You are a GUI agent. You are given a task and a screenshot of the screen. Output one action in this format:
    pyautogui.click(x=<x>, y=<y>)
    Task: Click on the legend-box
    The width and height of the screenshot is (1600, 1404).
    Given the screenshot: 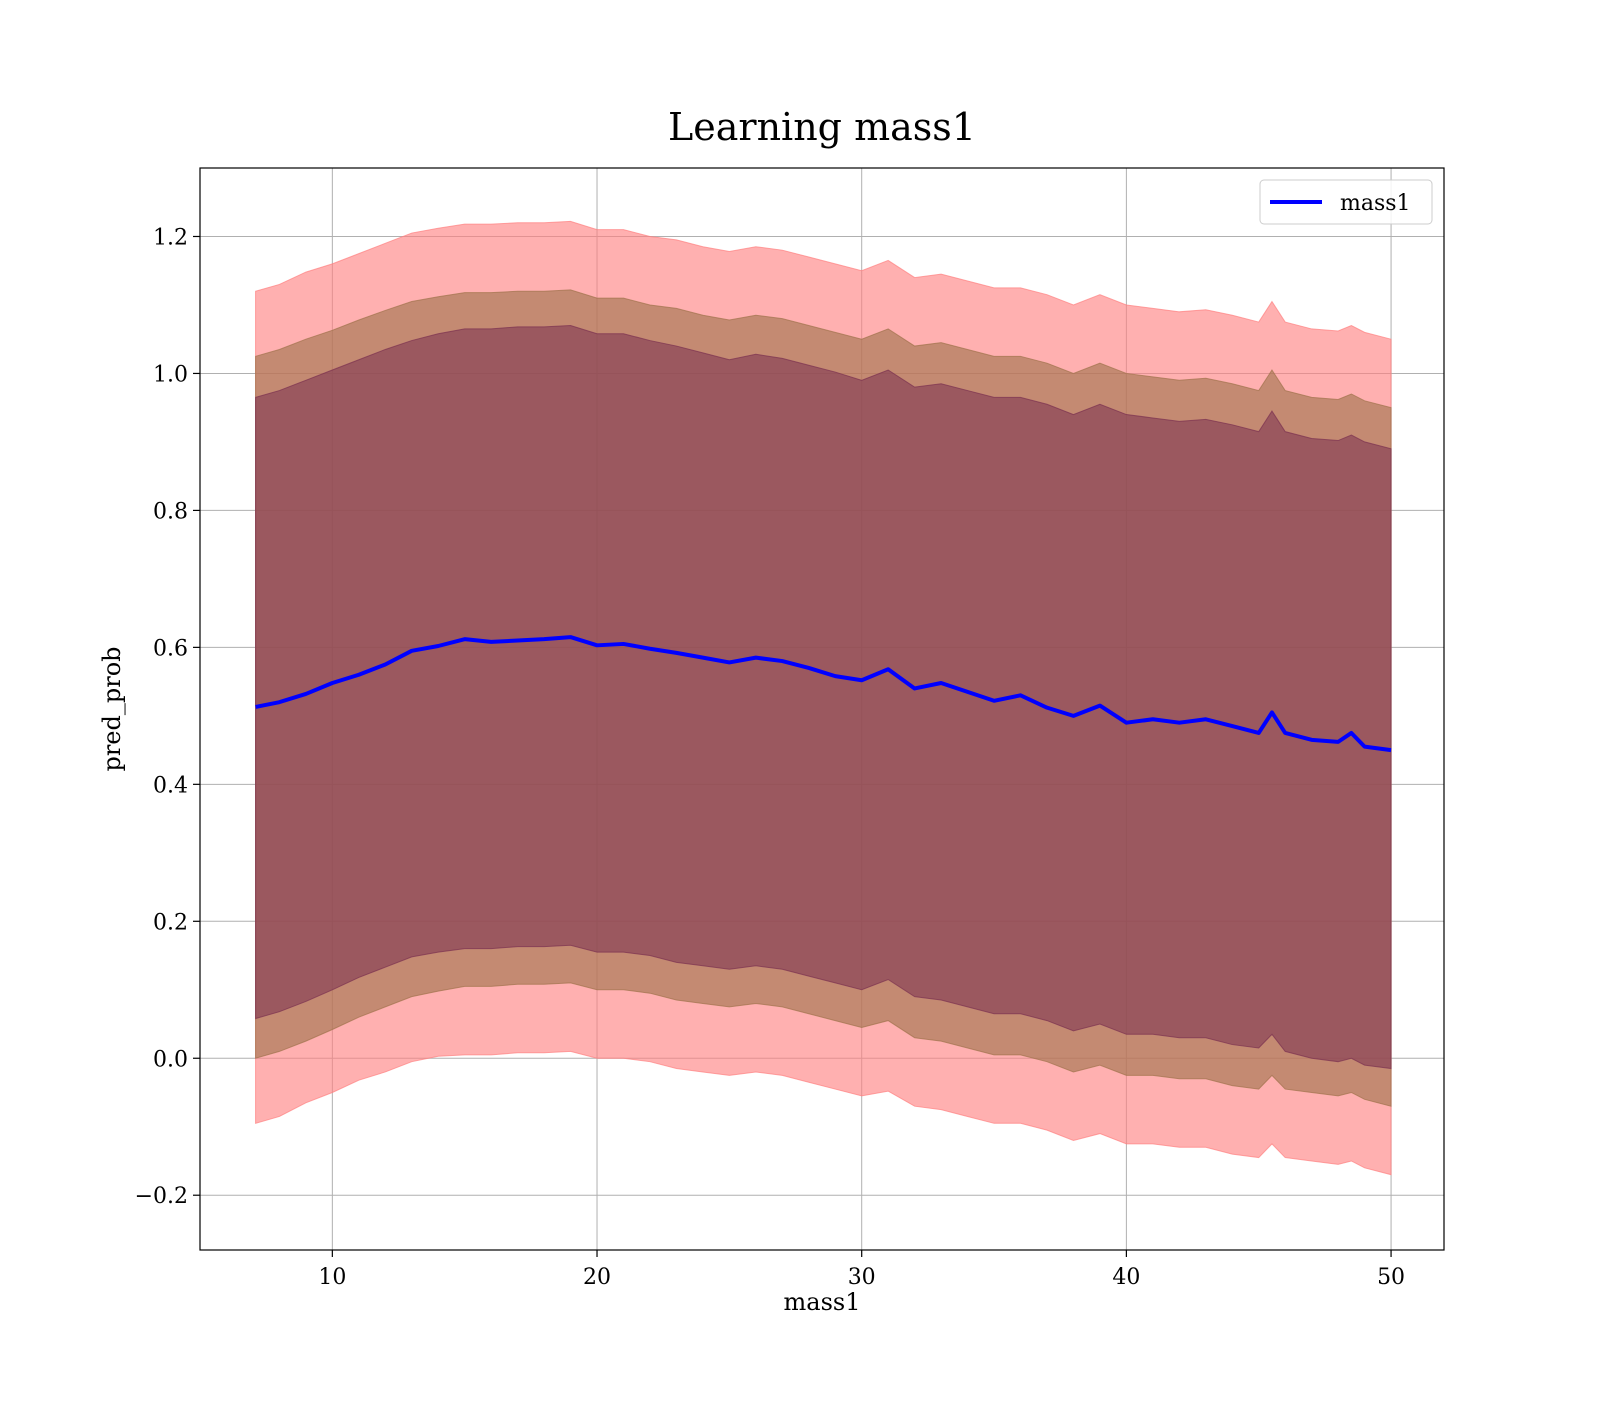 What is the action you would take?
    pyautogui.click(x=1346, y=202)
    